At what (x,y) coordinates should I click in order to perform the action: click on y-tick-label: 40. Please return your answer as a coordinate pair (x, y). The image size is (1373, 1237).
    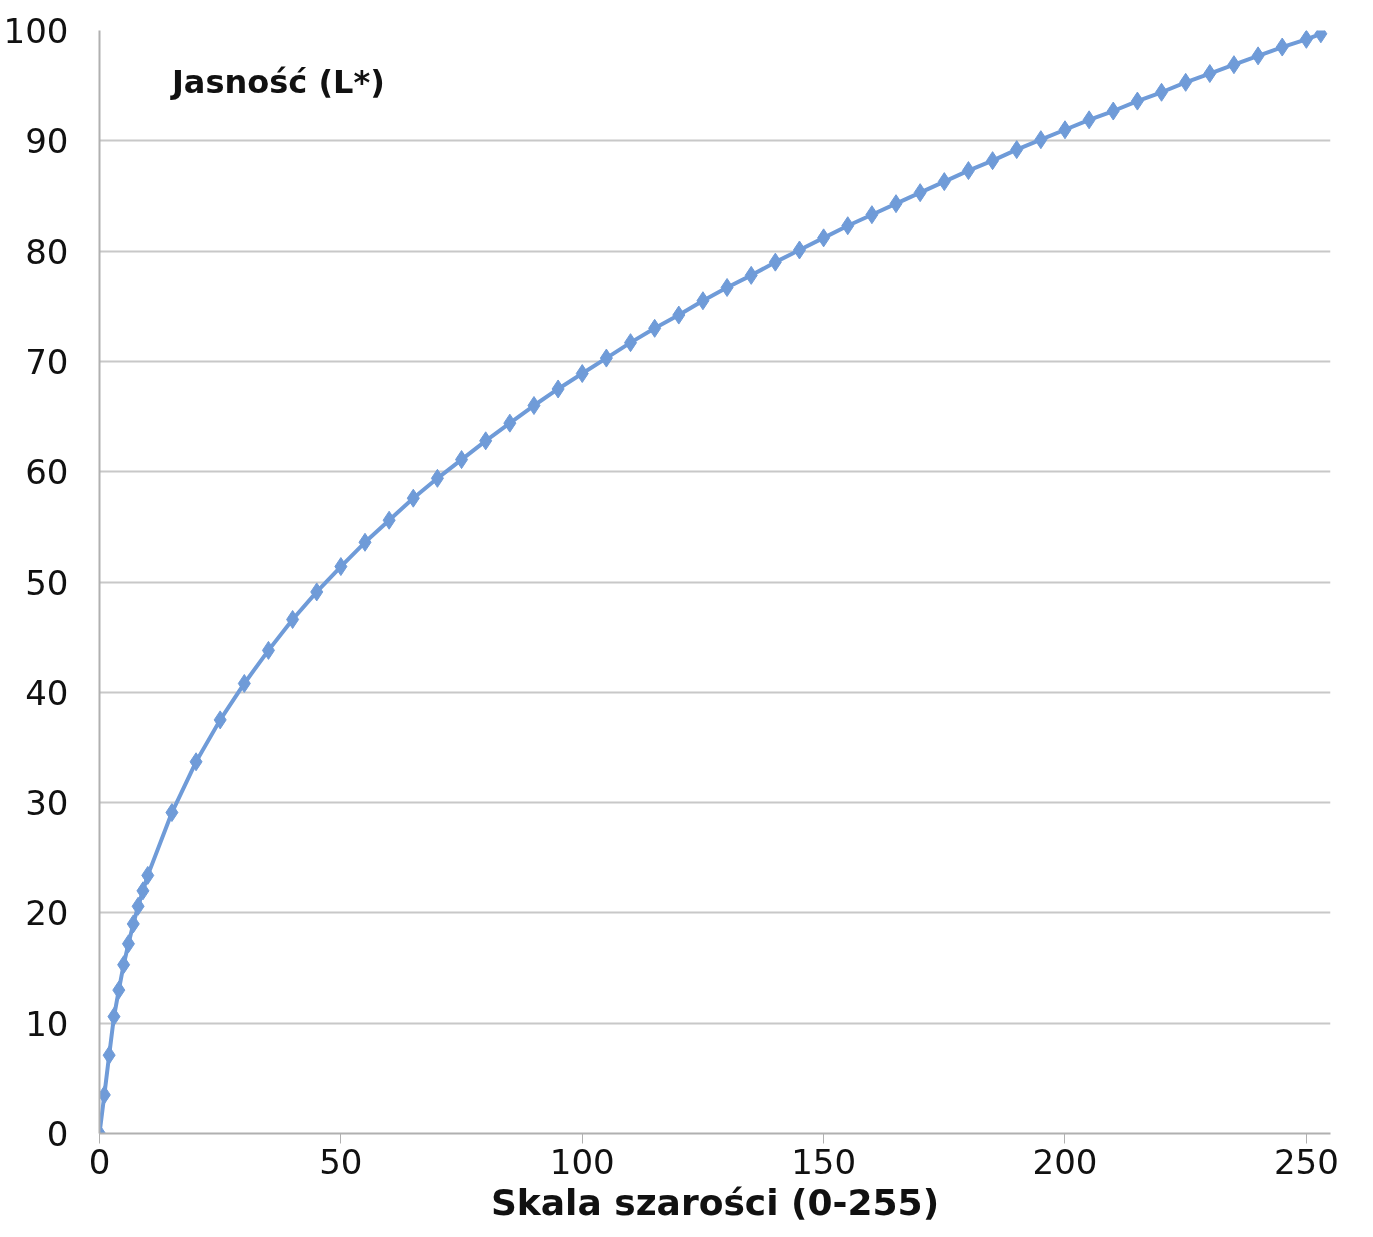
    Looking at the image, I should click on (47, 692).